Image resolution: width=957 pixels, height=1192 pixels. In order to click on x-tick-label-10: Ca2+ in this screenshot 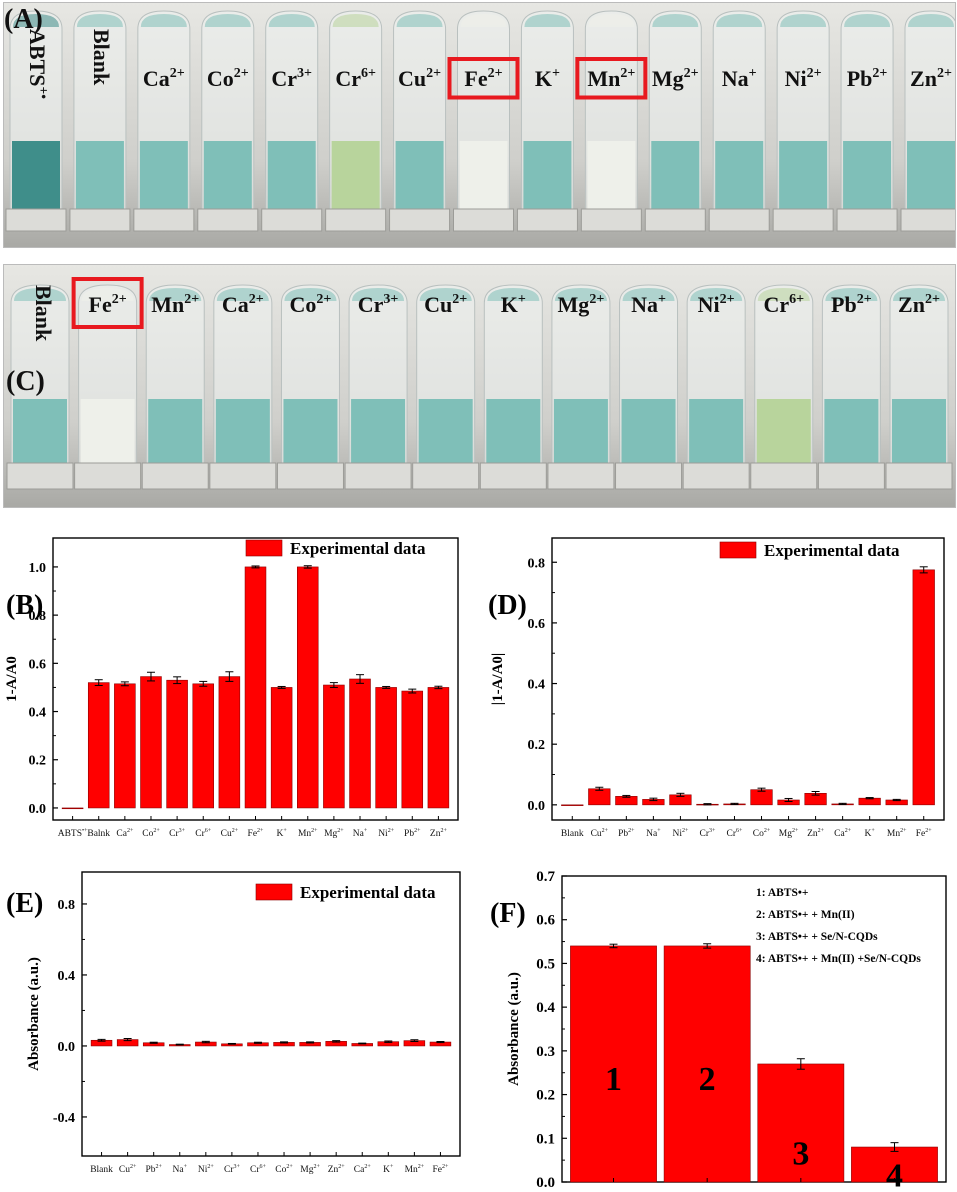, I will do `click(363, 1169)`.